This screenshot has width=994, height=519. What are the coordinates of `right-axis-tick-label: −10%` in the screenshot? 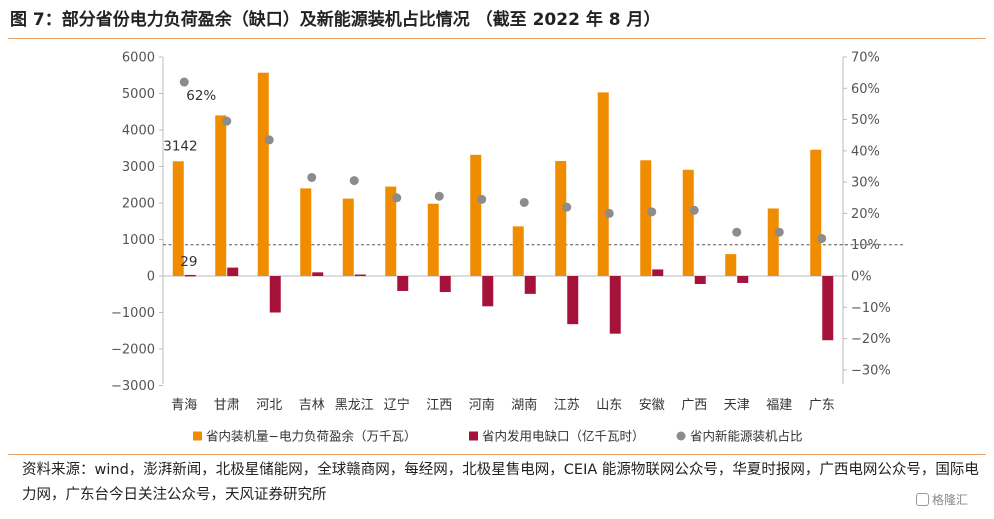 It's located at (871, 308).